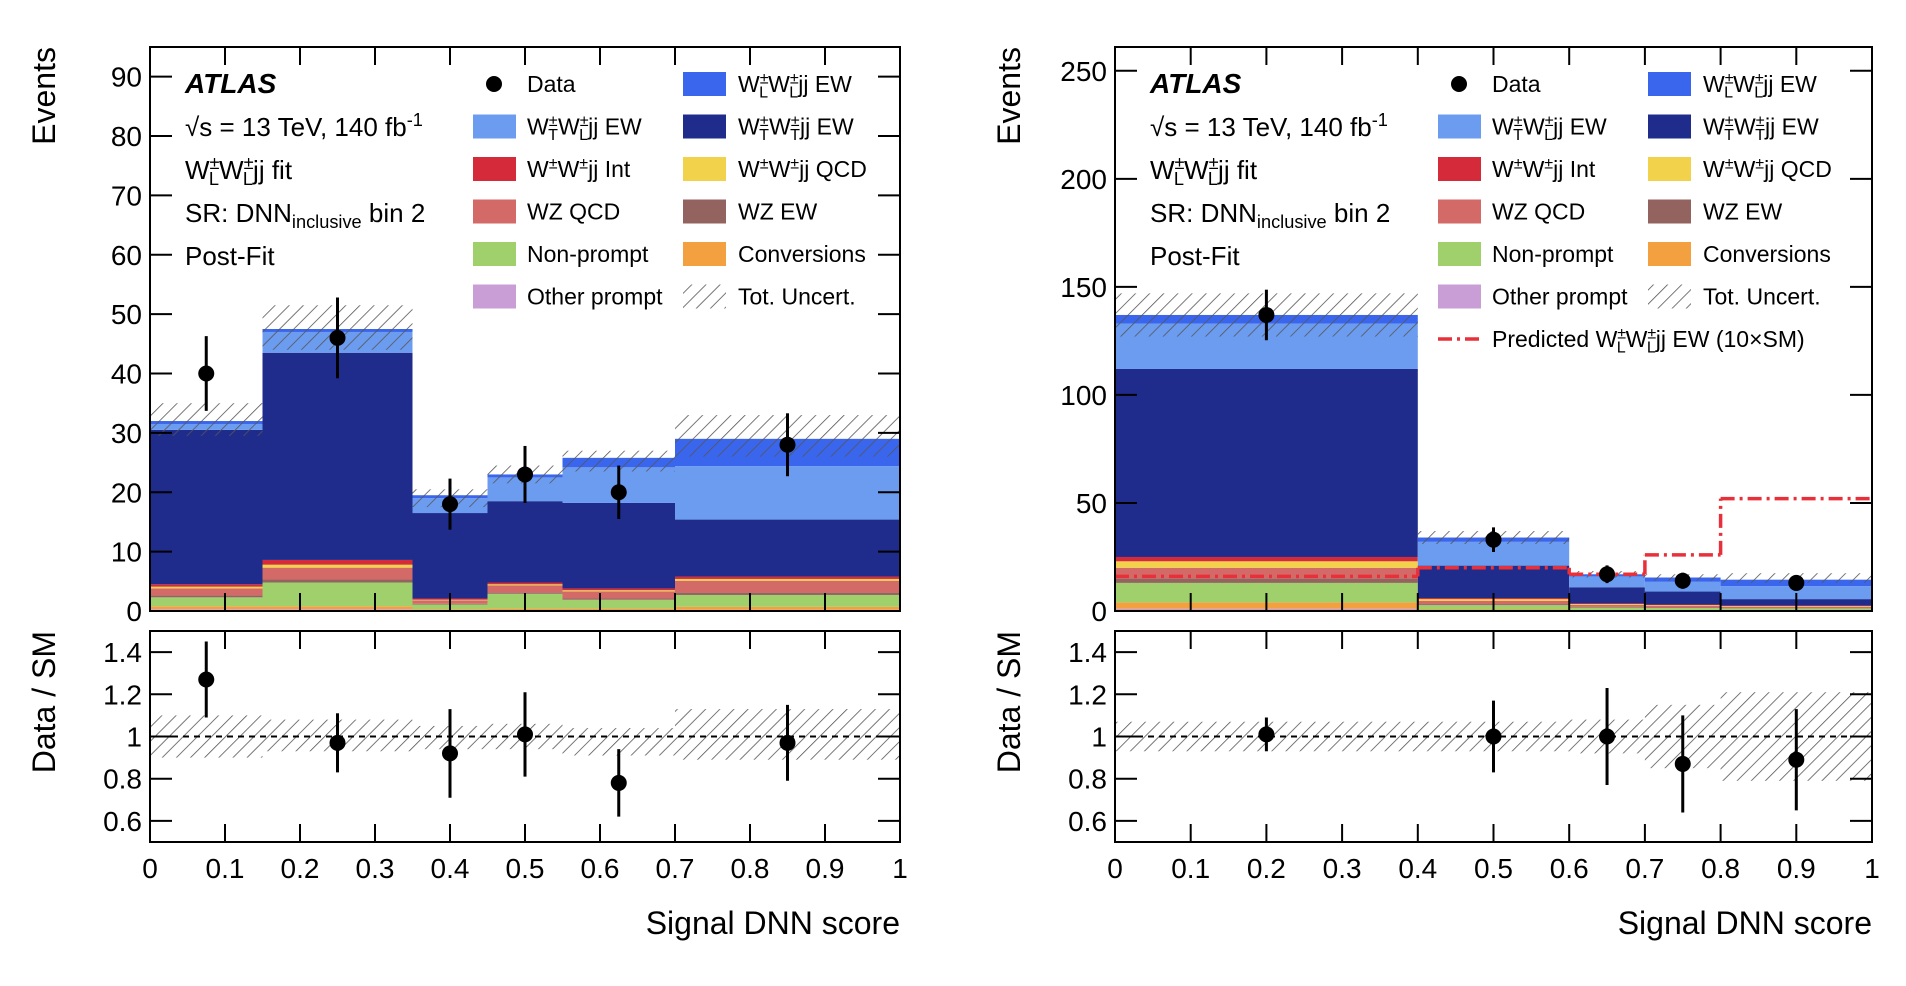  Describe the element at coordinates (44, 96) in the screenshot. I see `y-axis-title: Events` at that location.